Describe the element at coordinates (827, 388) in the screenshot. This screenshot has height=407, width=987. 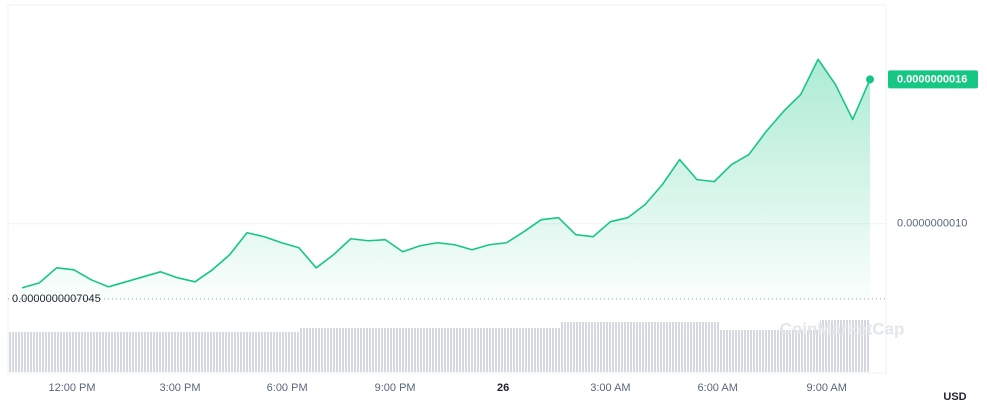
I see `x-tick-label: 9:00 AM` at that location.